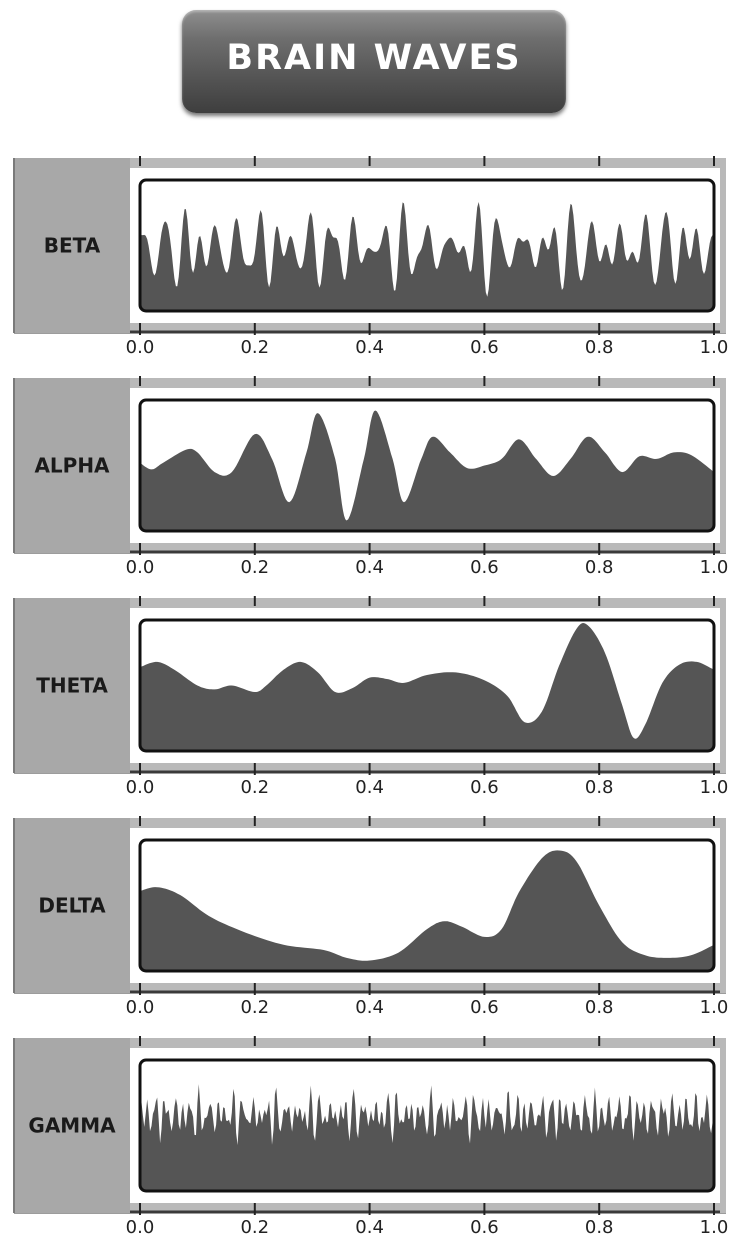 The height and width of the screenshot is (1243, 732). Describe the element at coordinates (484, 787) in the screenshot. I see `theta-tick-label-3: 0.6` at that location.